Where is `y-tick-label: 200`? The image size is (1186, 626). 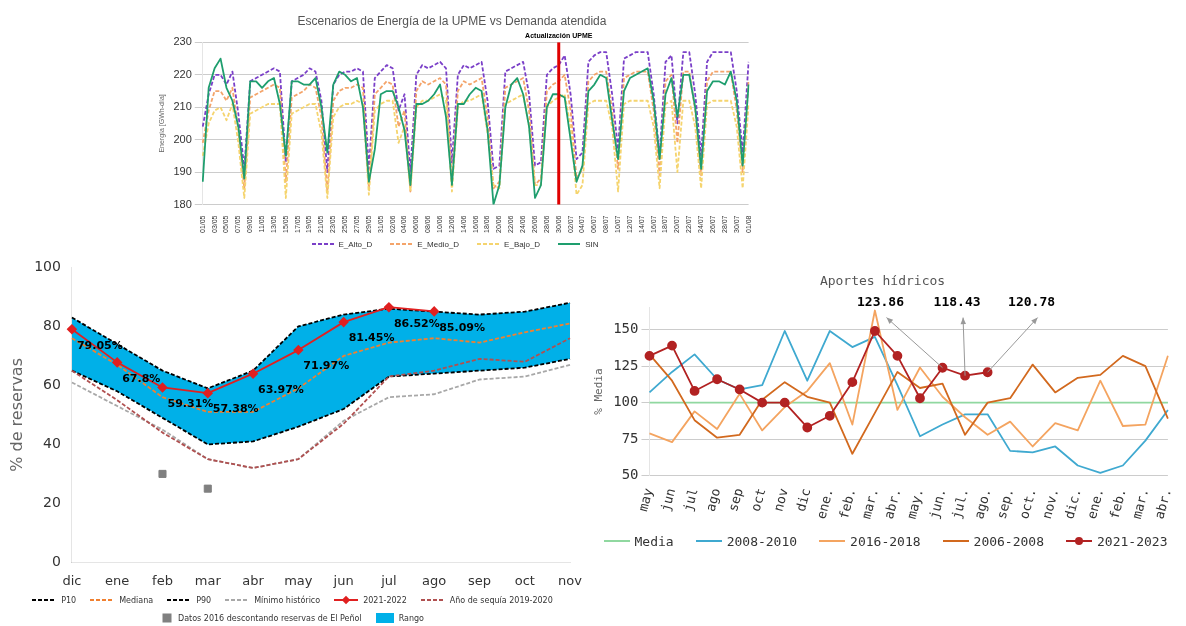
y-tick-label: 200 is located at coordinates (182, 138).